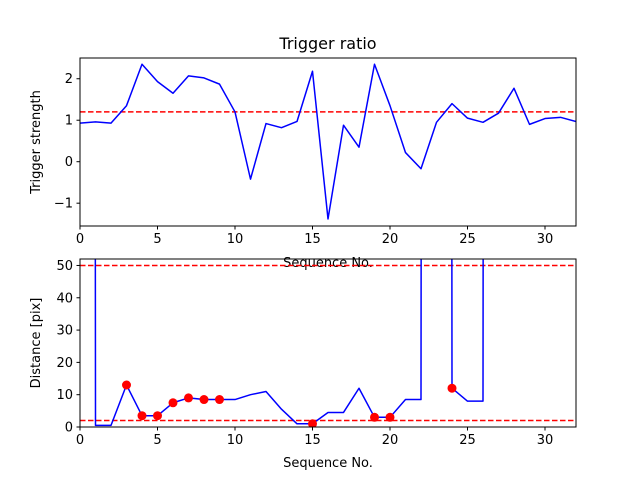  Describe the element at coordinates (64, 363) in the screenshot. I see `y-tick-label: 20` at that location.